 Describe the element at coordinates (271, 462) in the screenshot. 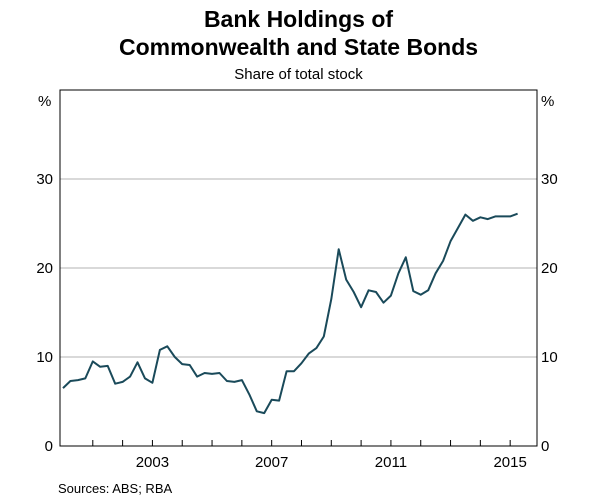

I see `x-tick-label-2007: 2007` at that location.